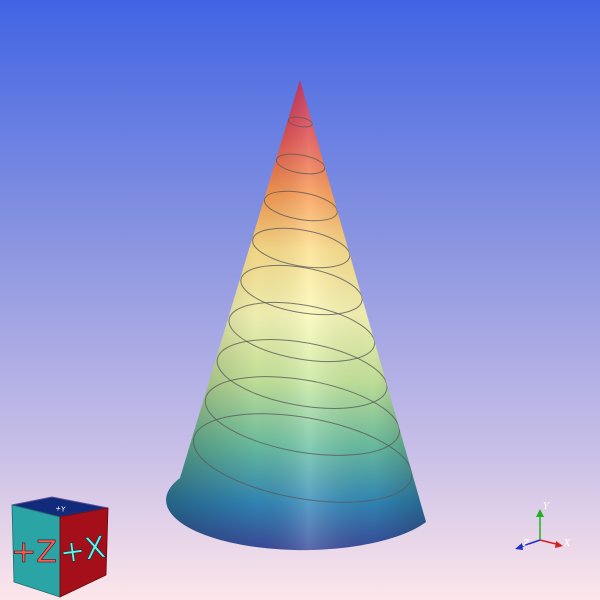  Describe the element at coordinates (540, 513) in the screenshot. I see `y-axis-arrowhead` at that location.